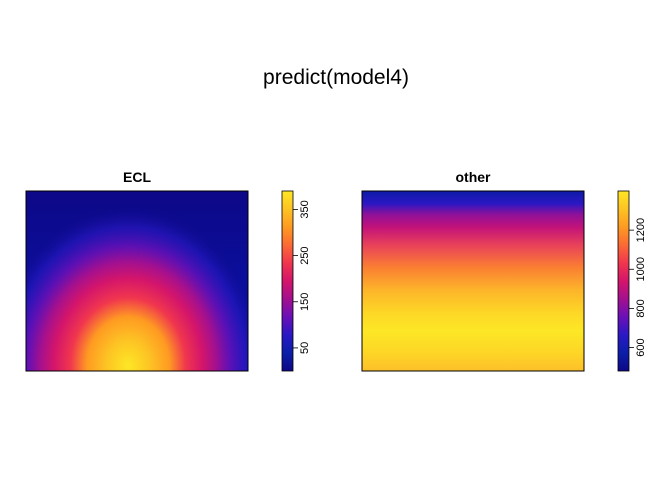 The image size is (672, 485). What do you see at coordinates (305, 209) in the screenshot?
I see `ecl-tick-label: 350` at bounding box center [305, 209].